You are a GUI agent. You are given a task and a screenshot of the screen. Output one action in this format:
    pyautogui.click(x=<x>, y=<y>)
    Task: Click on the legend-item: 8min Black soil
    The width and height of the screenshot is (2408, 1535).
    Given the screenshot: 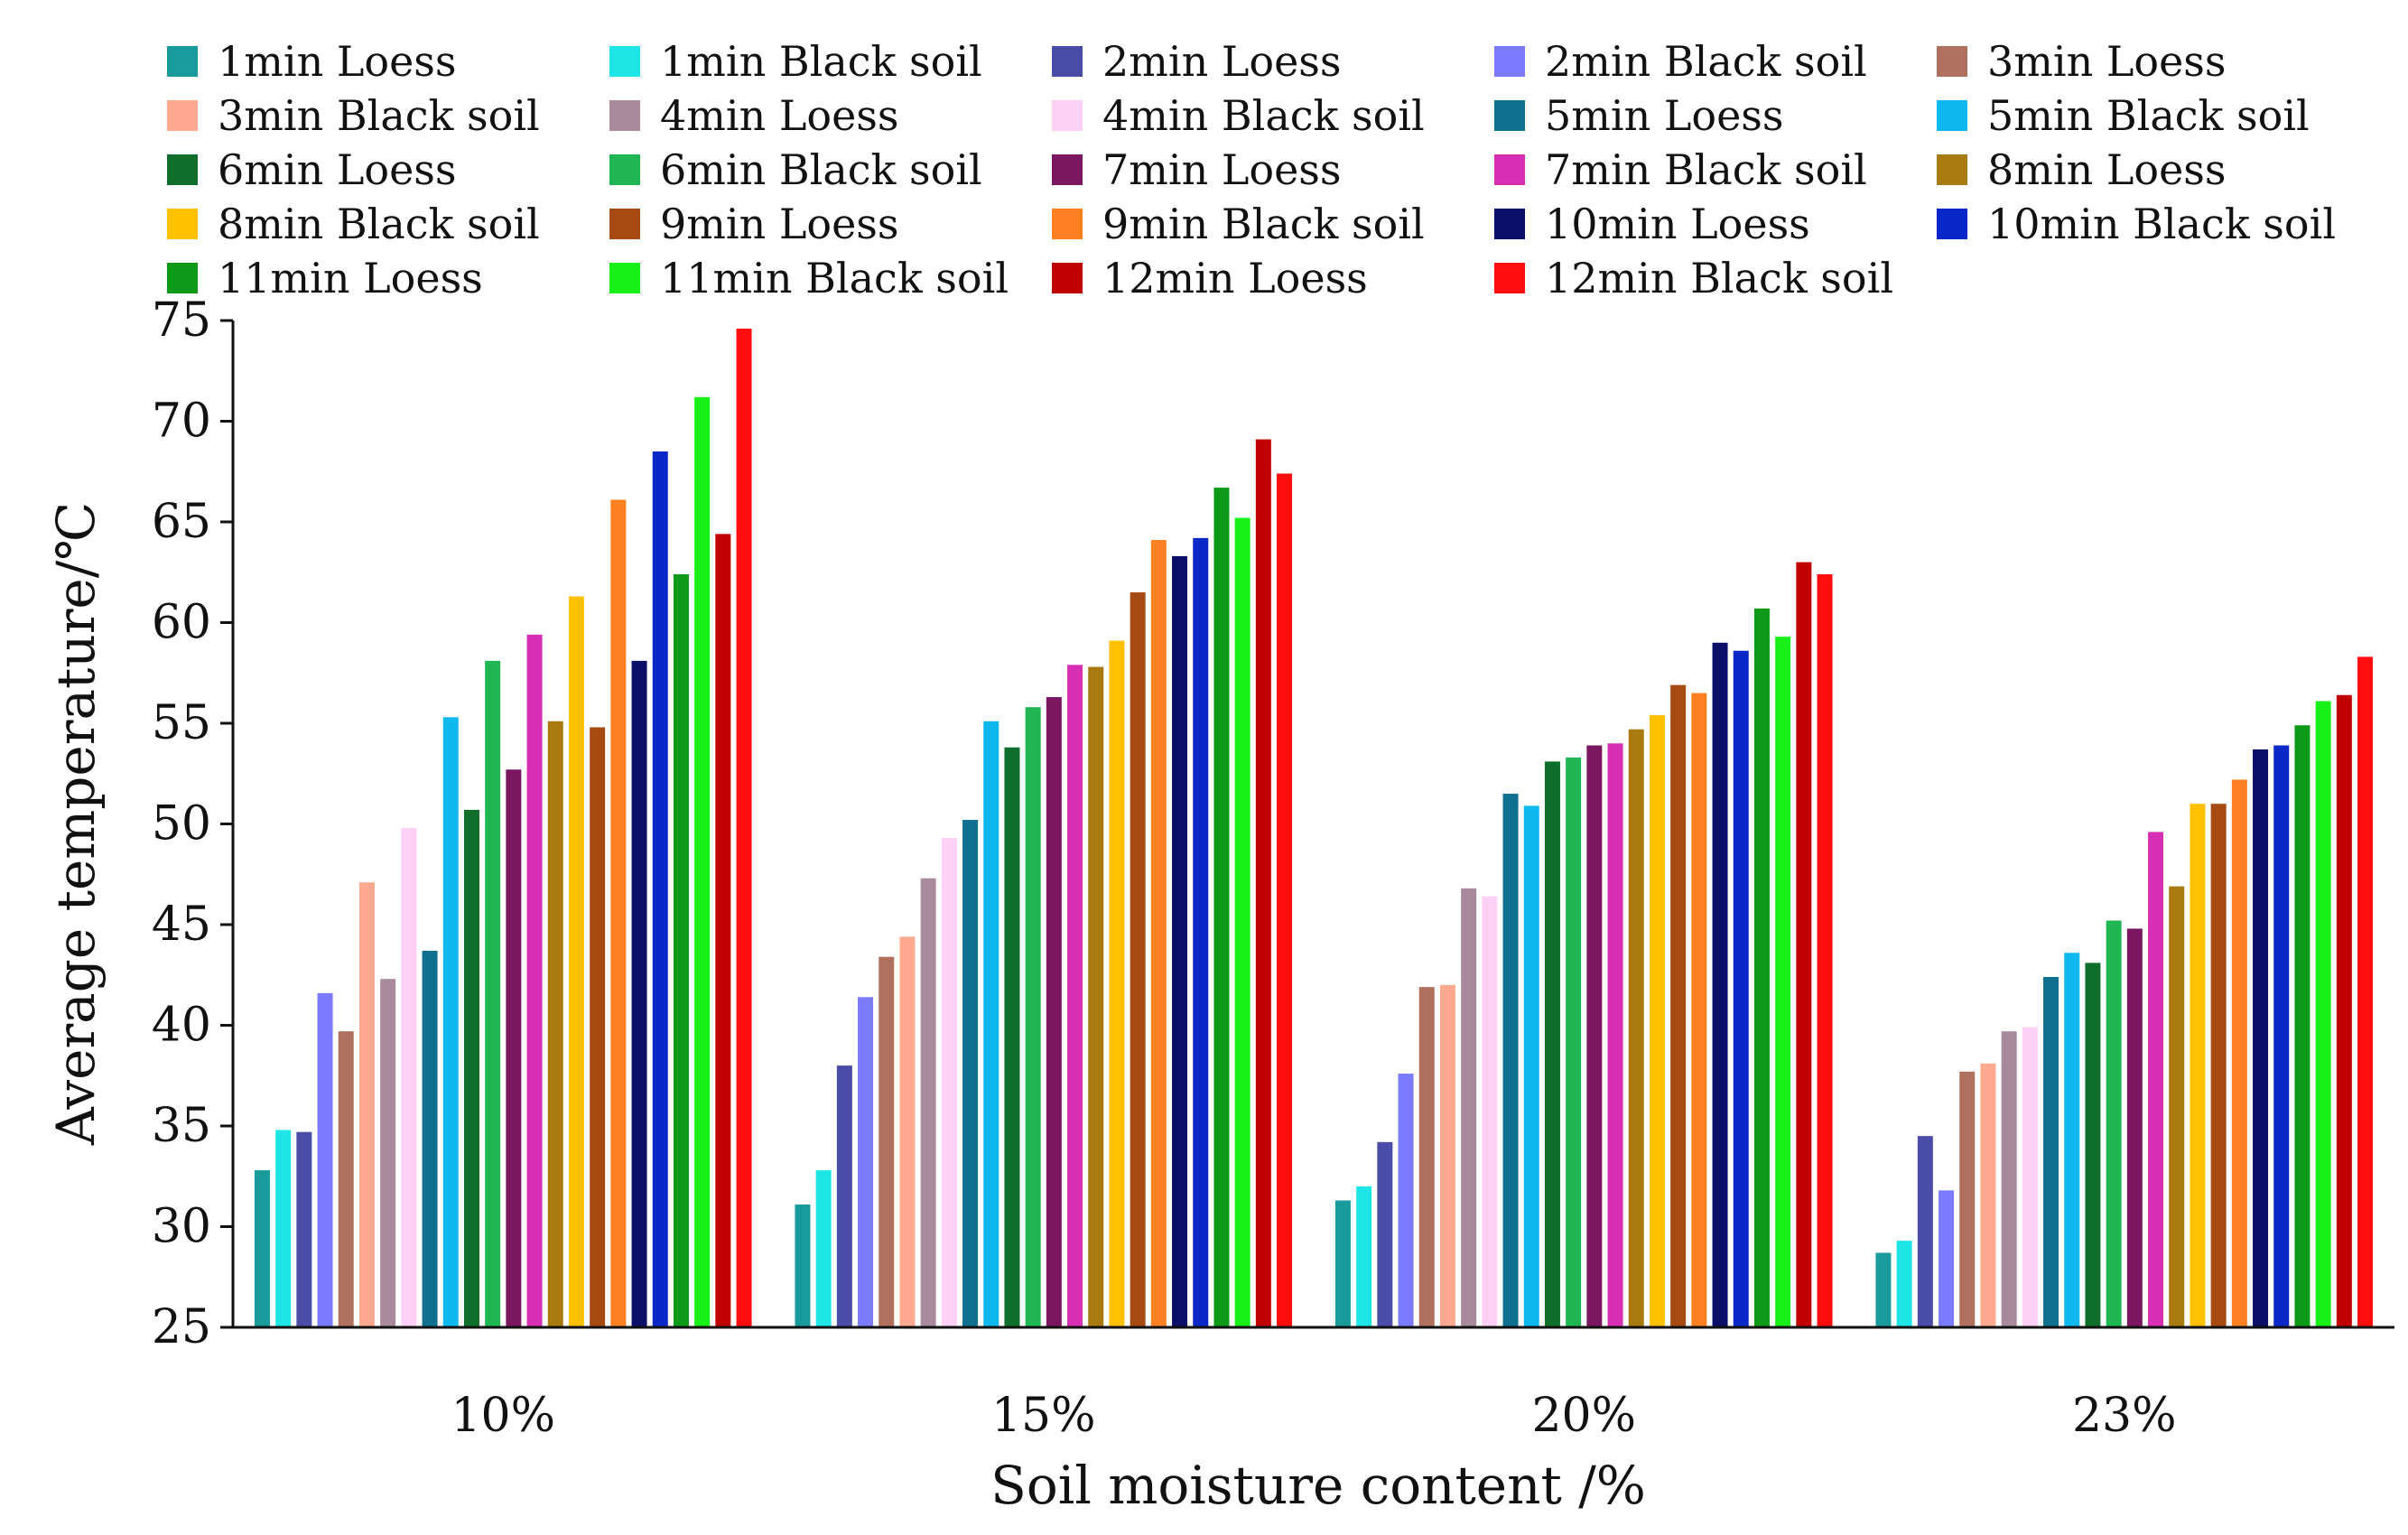 What is the action you would take?
    pyautogui.click(x=353, y=224)
    